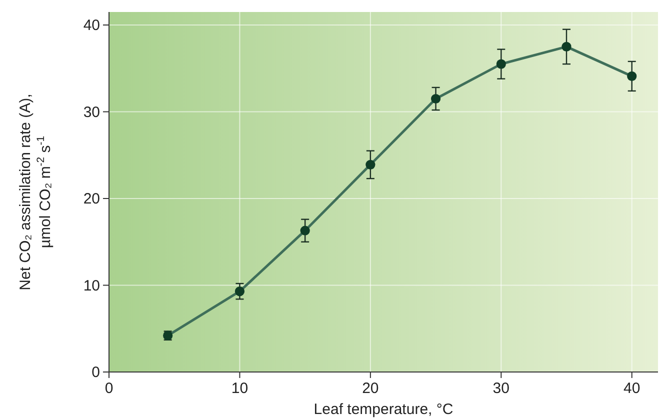  I want to click on y-tick-label: 30, so click(91, 112).